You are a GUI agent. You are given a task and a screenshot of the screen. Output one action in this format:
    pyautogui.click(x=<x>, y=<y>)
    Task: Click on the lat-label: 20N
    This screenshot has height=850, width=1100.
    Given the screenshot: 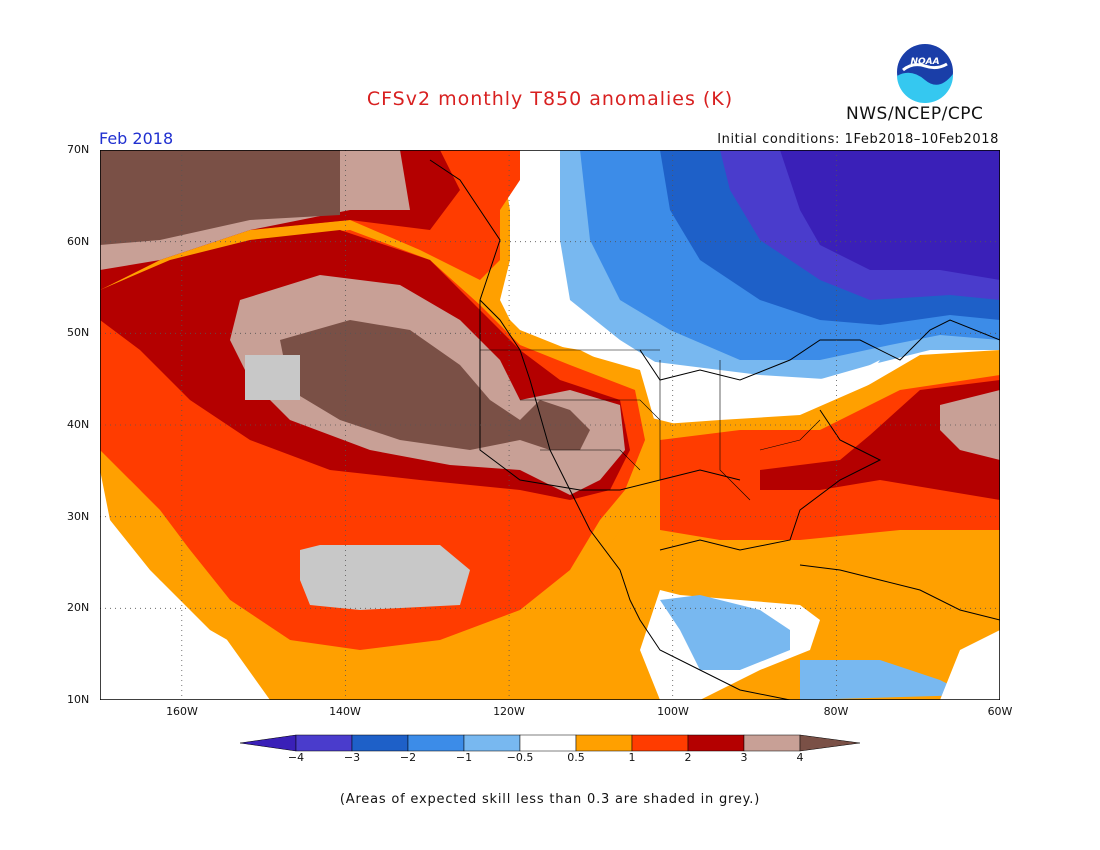 What is the action you would take?
    pyautogui.click(x=78, y=607)
    